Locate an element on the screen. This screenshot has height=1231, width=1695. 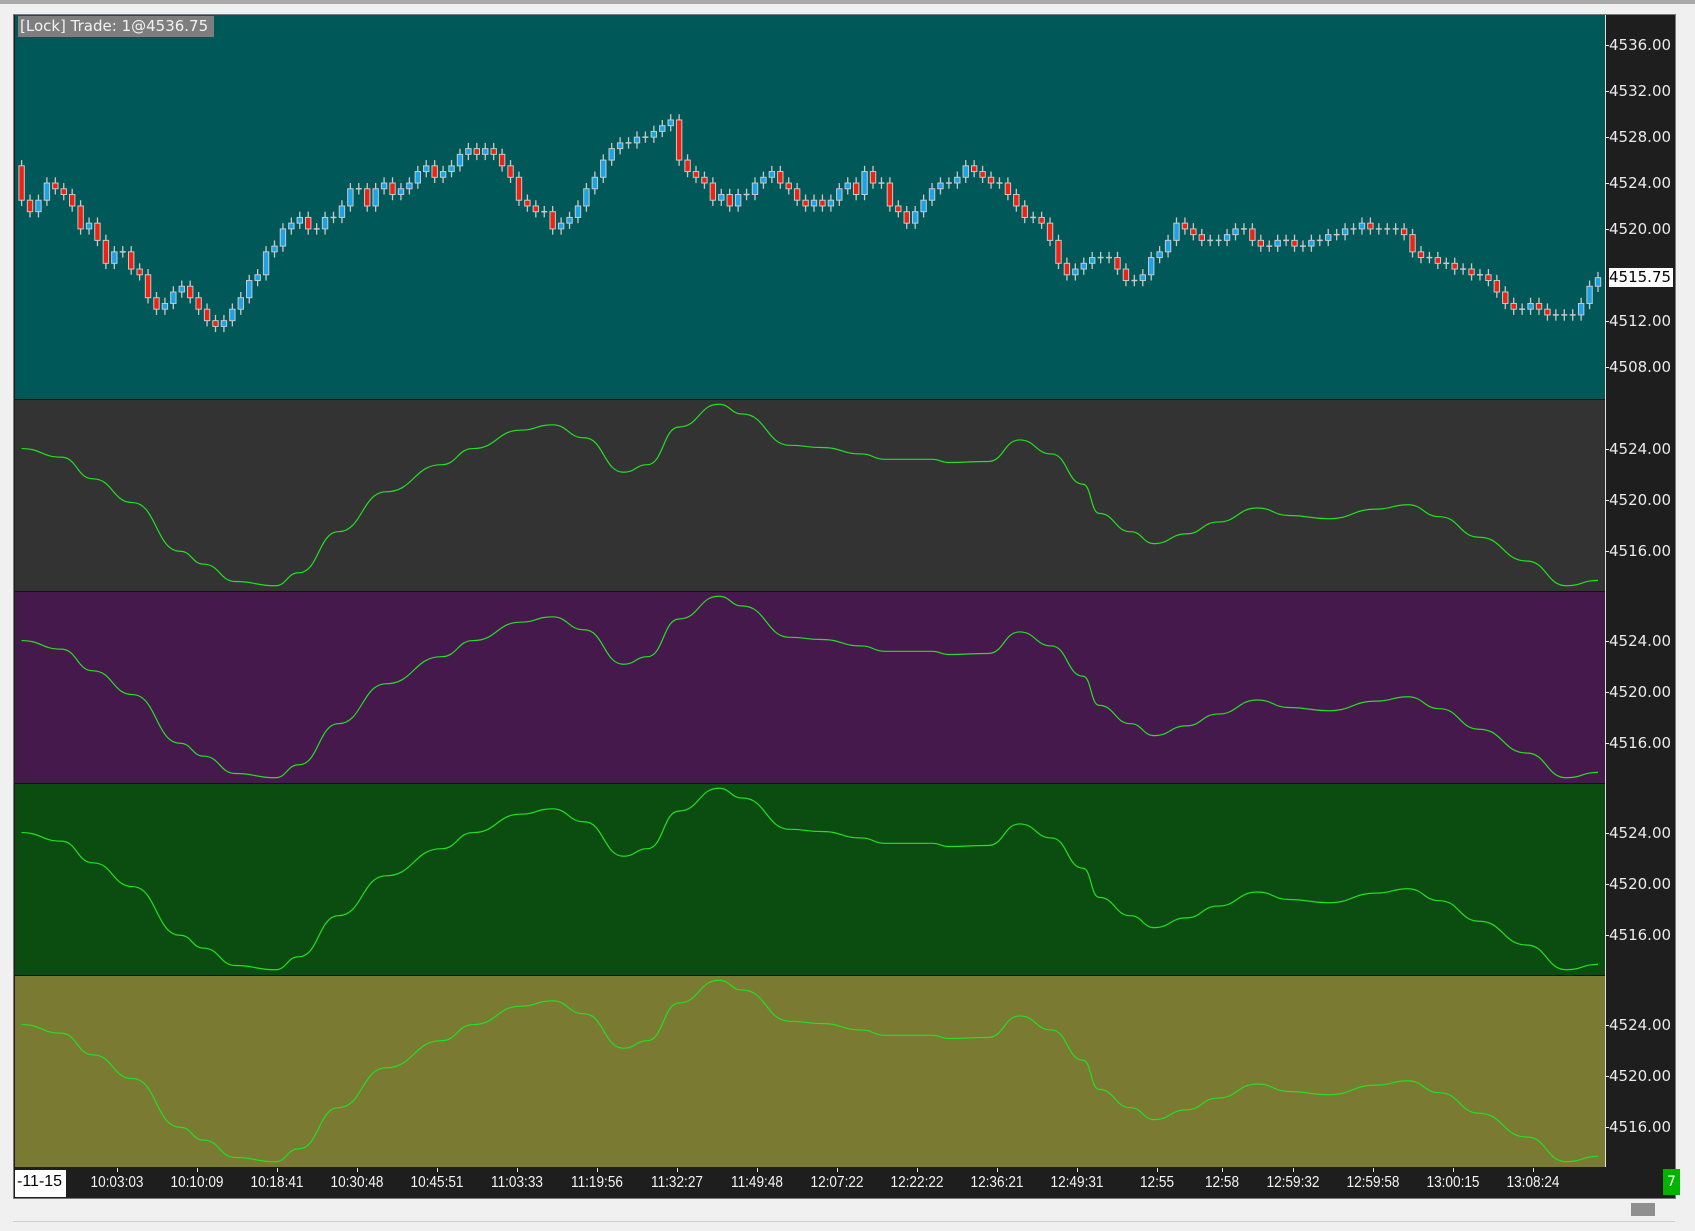
time-axis-label: 13:08:24 is located at coordinates (1533, 1182).